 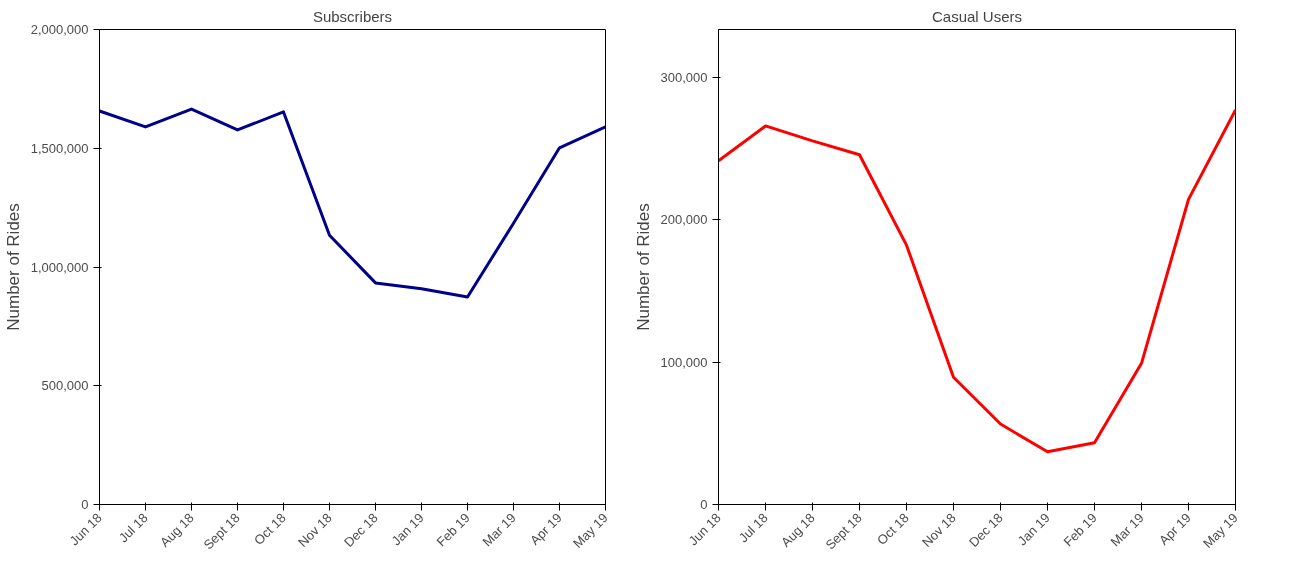 What do you see at coordinates (59, 148) in the screenshot?
I see `y-tick-label: 1,500,000` at bounding box center [59, 148].